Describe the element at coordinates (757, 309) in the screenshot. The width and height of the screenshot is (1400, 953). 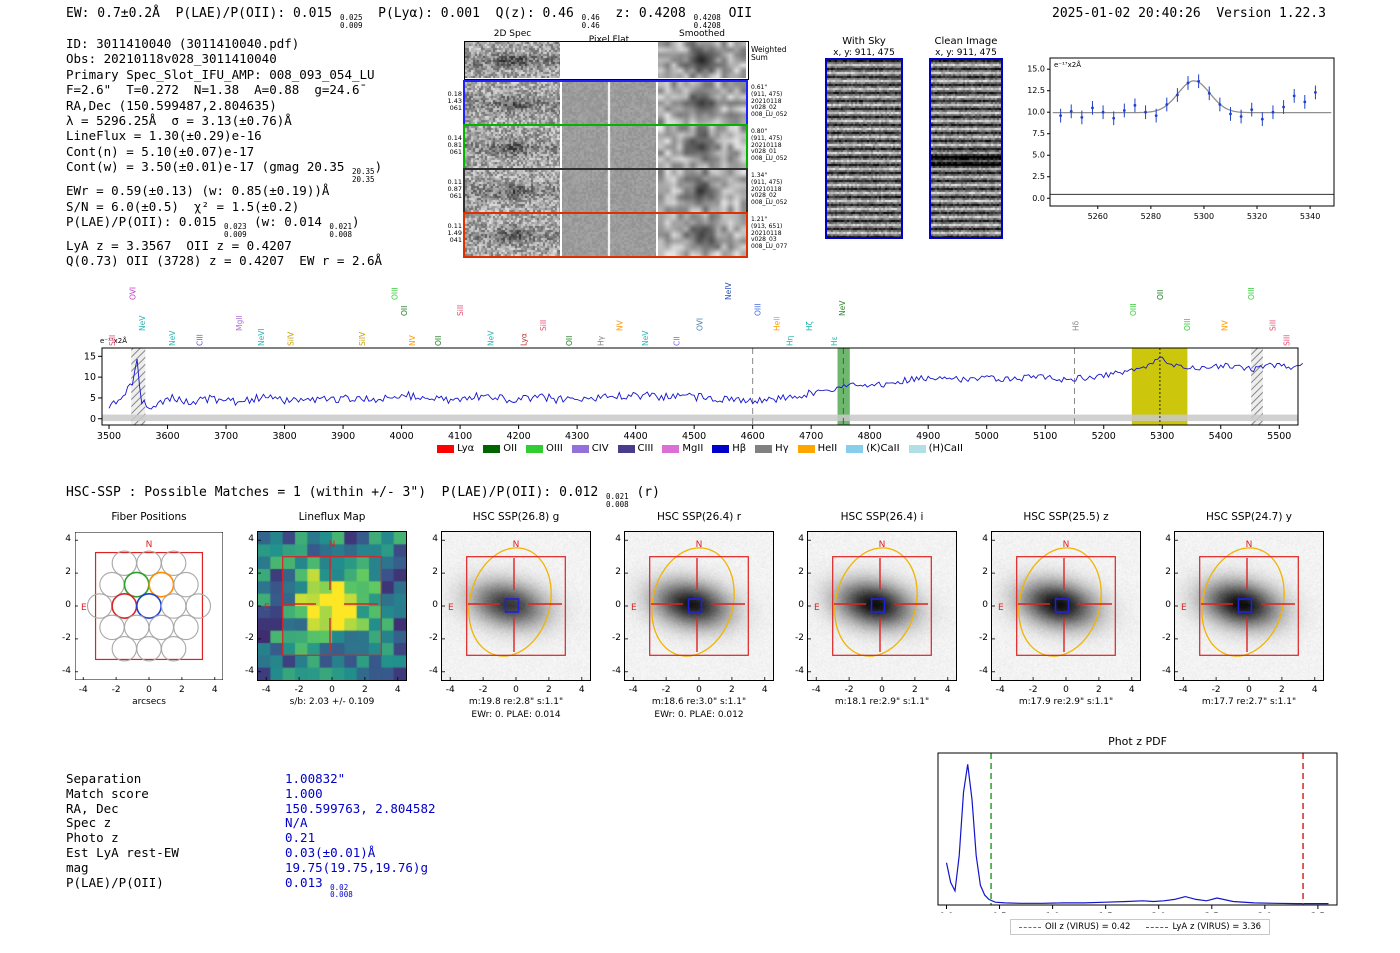
I see `emission-label: OIII` at that location.